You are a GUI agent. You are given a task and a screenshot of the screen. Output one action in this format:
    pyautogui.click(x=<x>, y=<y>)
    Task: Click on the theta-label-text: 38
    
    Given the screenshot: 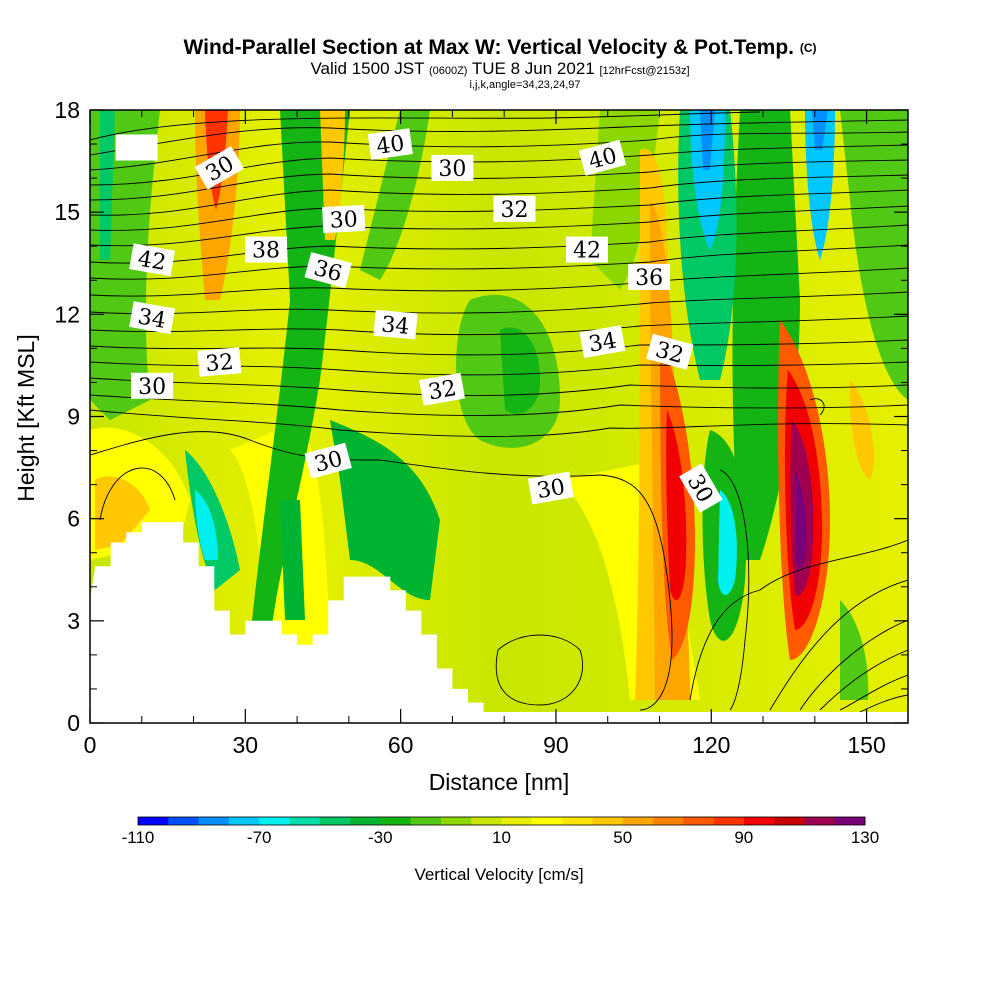 What is the action you would take?
    pyautogui.click(x=266, y=251)
    